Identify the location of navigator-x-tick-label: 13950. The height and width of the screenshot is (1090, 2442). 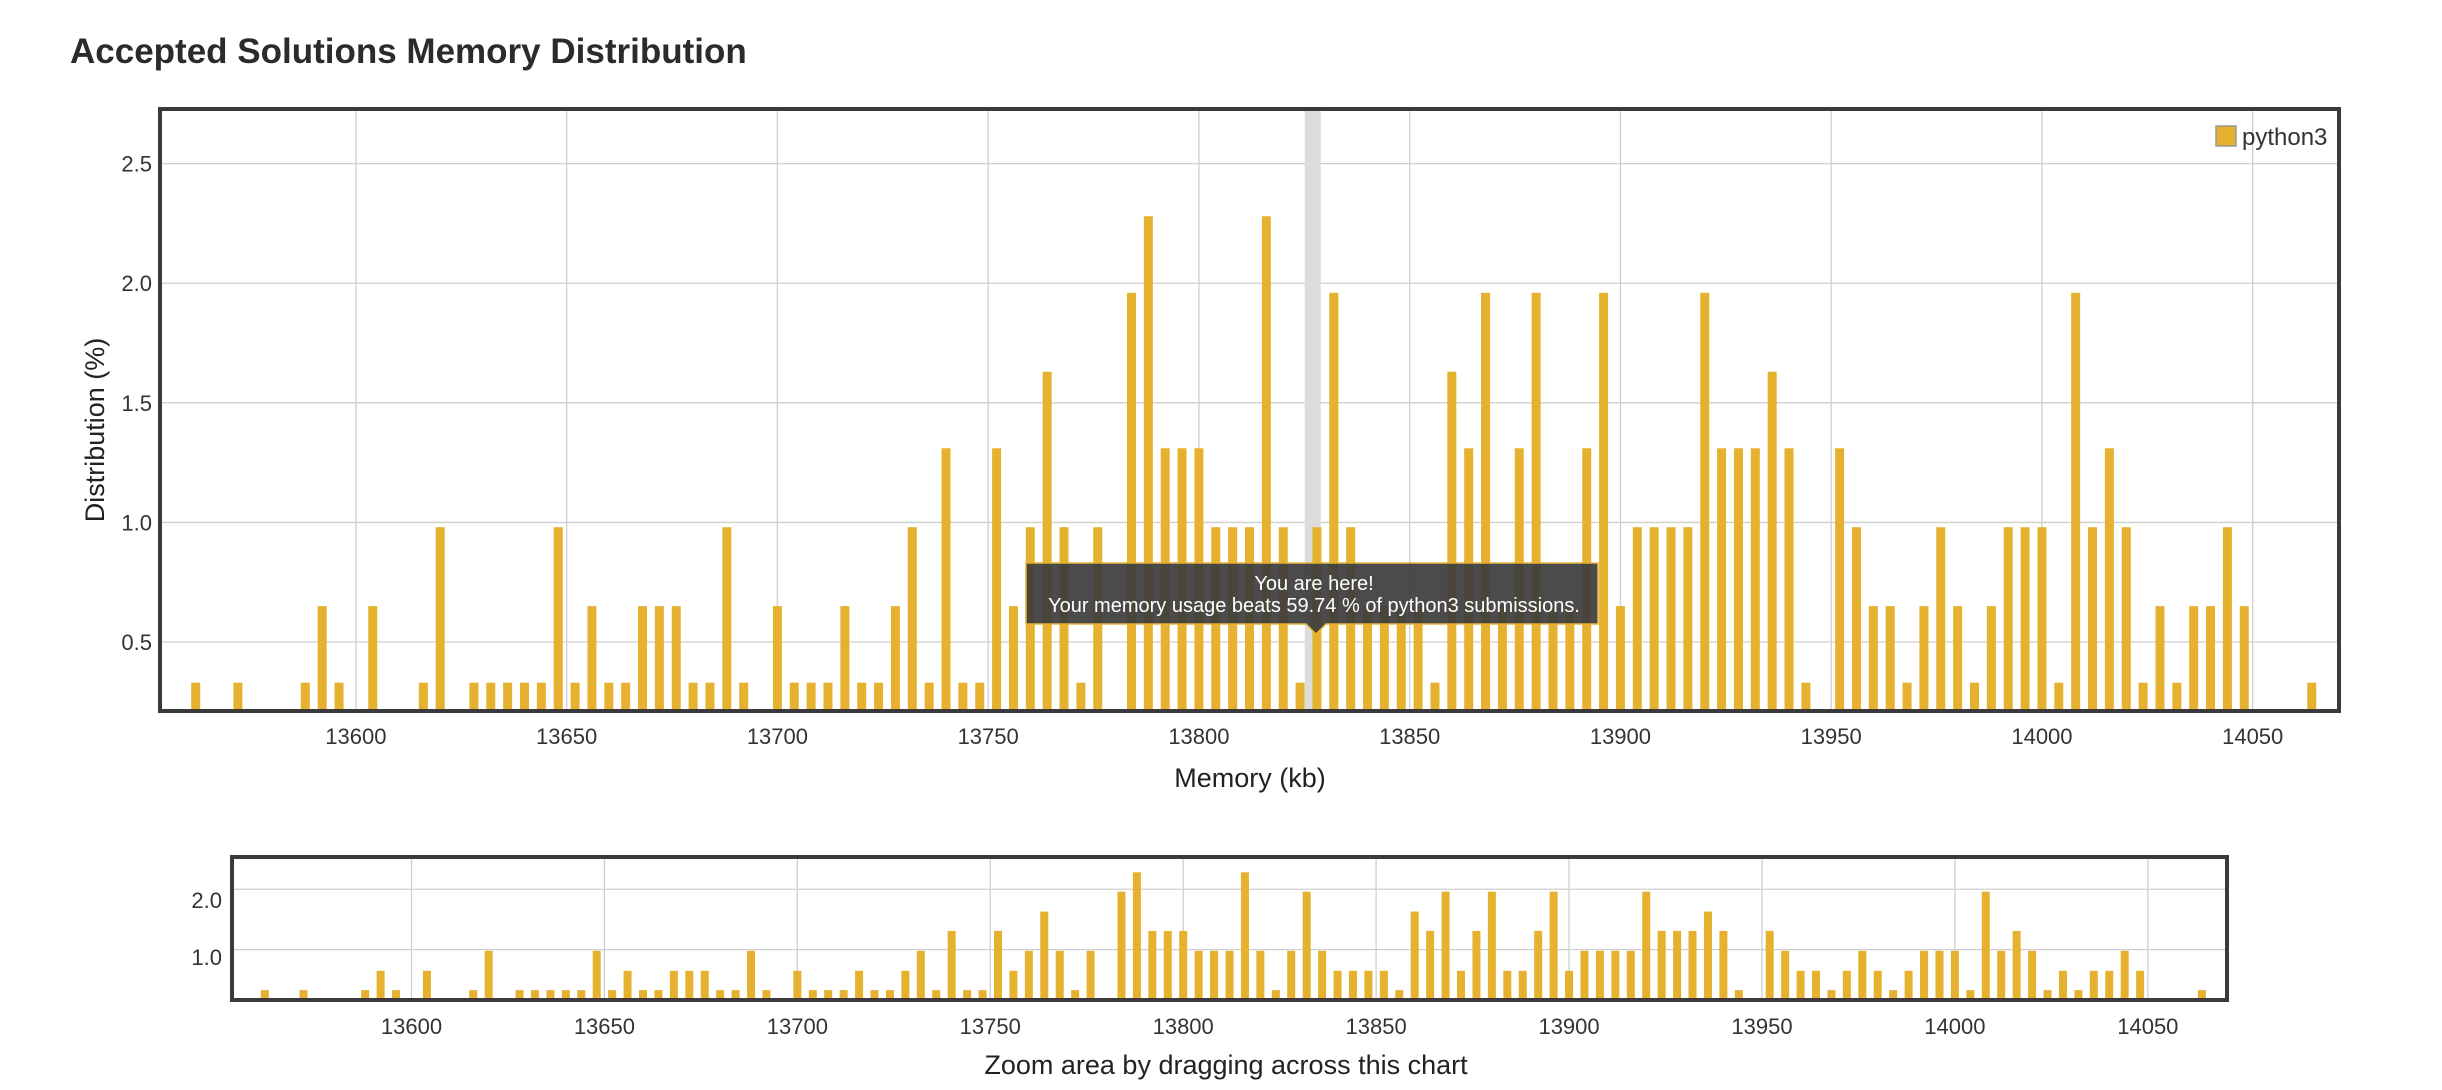
(1761, 1026).